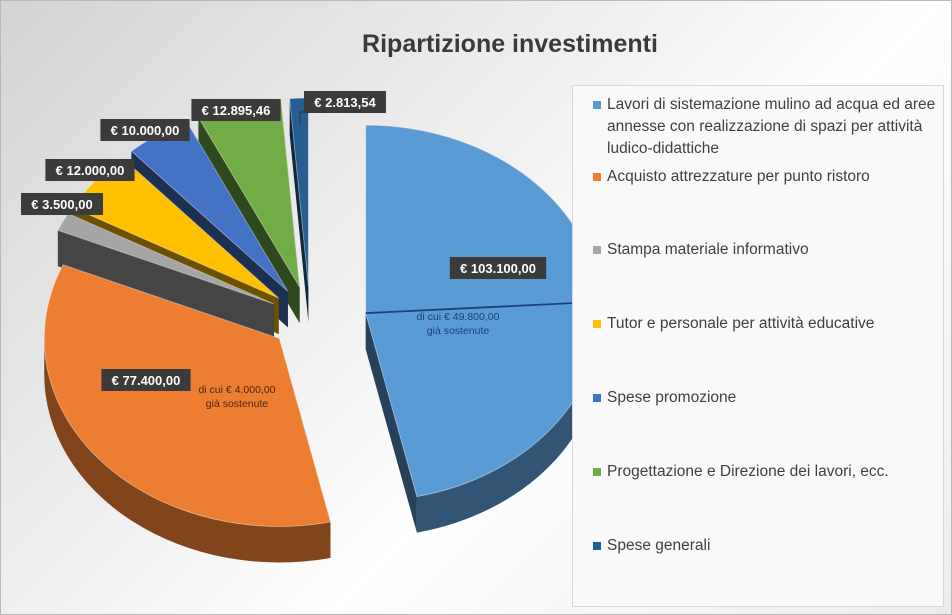  Describe the element at coordinates (236, 390) in the screenshot. I see `slice-note: di cui € 4.000,00` at that location.